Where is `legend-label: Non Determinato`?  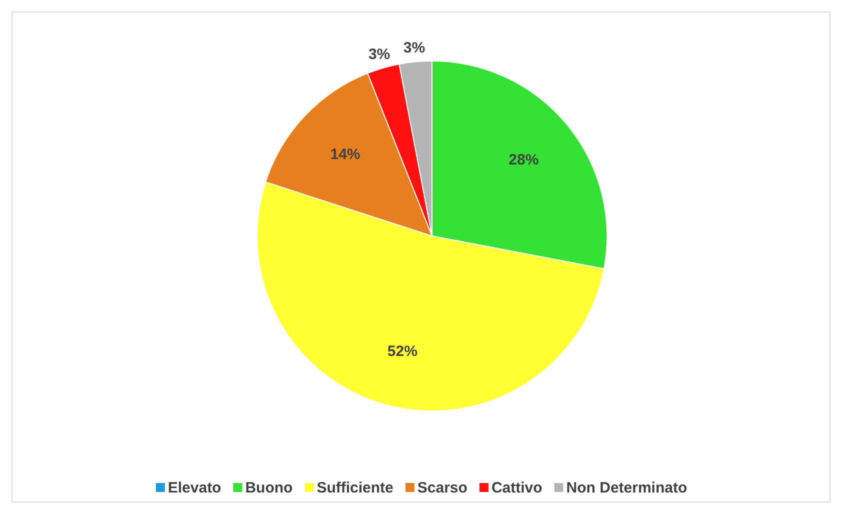
legend-label: Non Determinato is located at coordinates (627, 488).